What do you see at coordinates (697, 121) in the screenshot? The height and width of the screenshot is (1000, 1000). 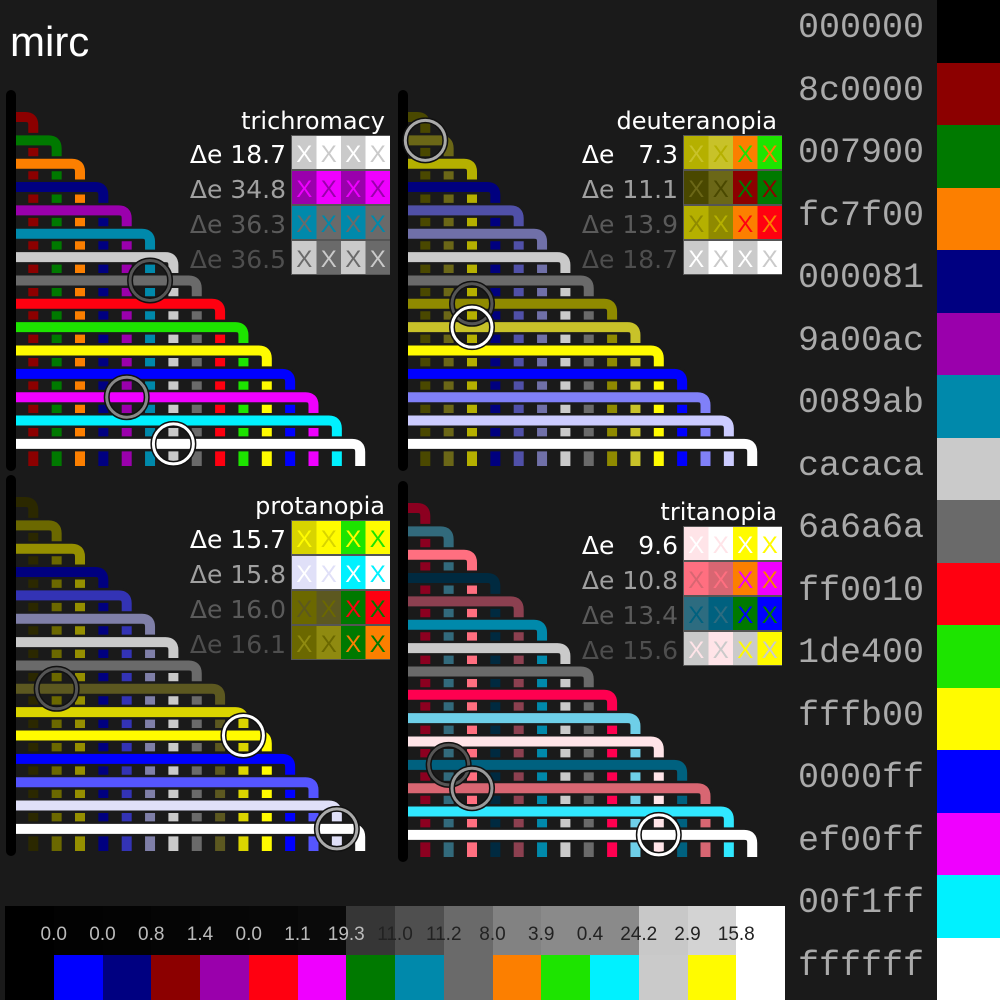 I see `panel-title: deuteranopia` at bounding box center [697, 121].